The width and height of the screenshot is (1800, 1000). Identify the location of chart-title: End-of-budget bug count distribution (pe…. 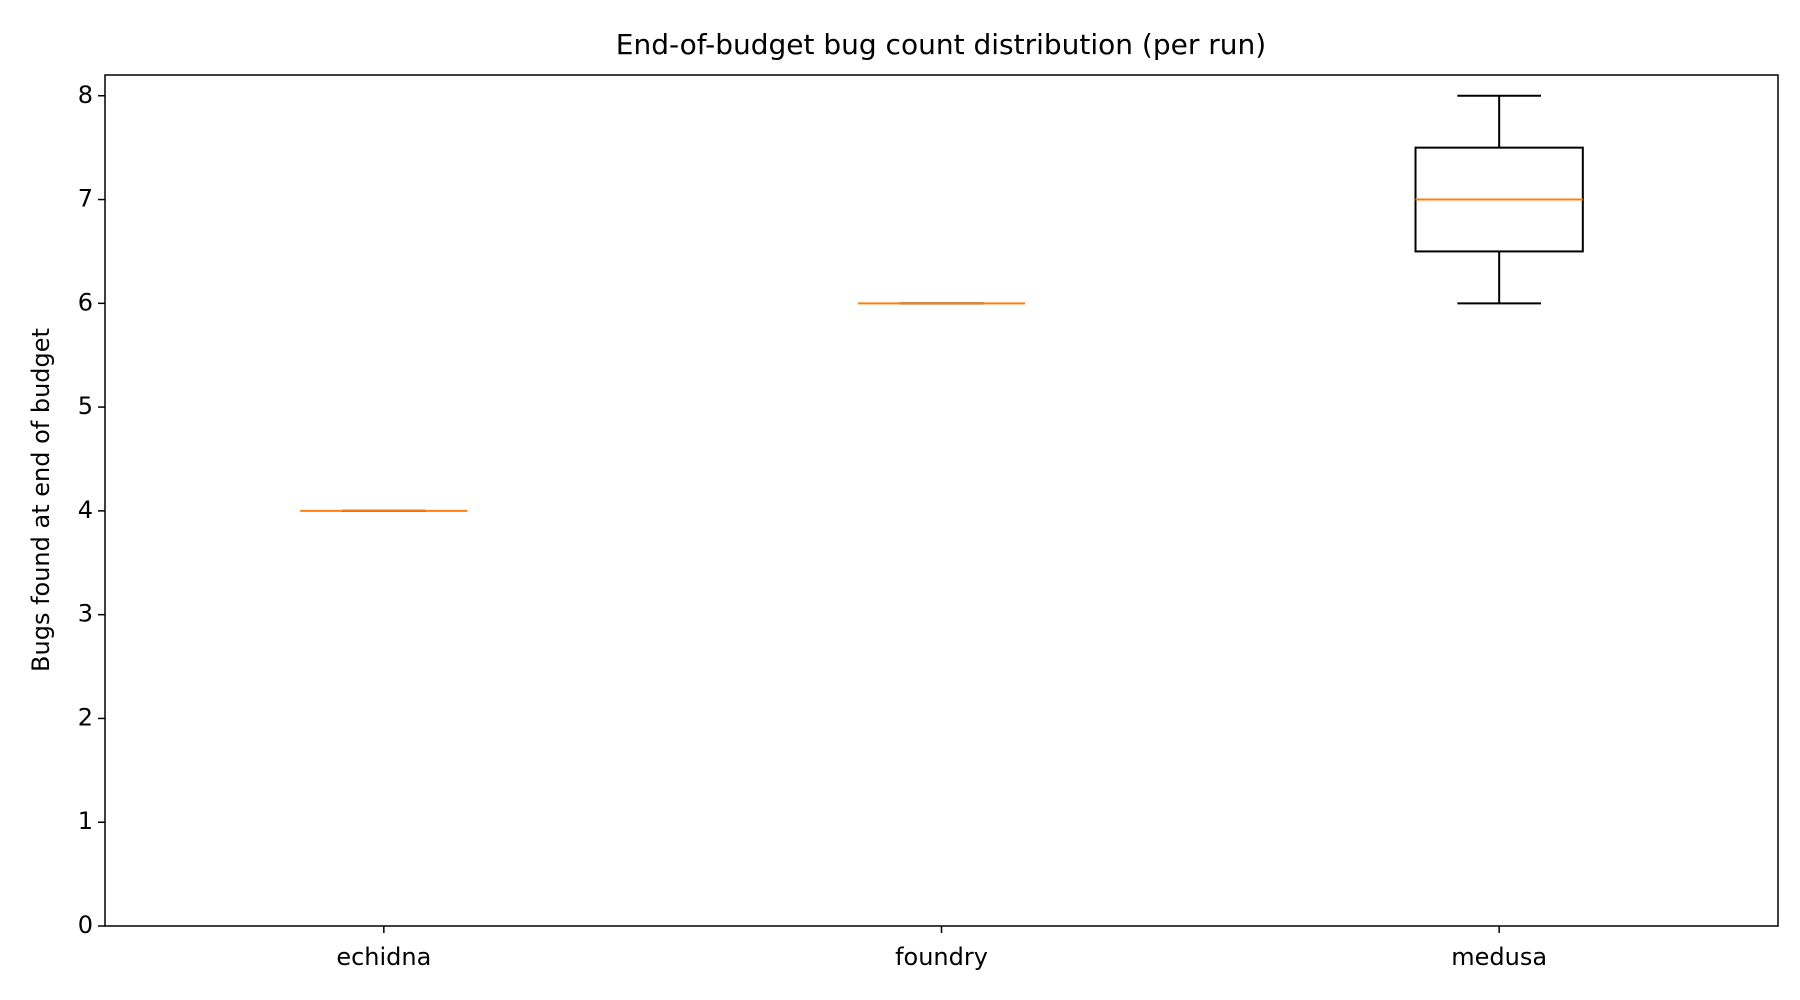
(941, 44).